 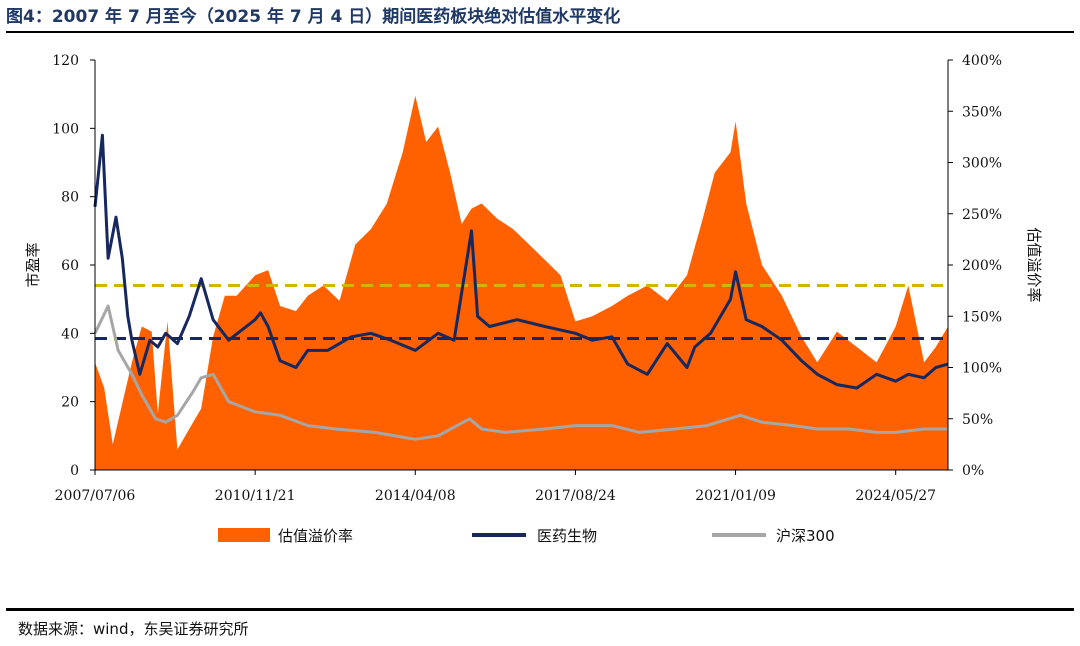 I want to click on source-note: 数据来源：wind，东吴证券研究所, so click(x=133, y=629).